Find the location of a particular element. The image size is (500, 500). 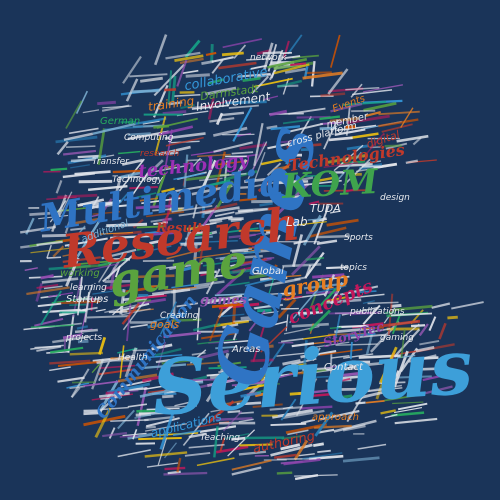

word-health: Health is located at coordinates (133, 358).